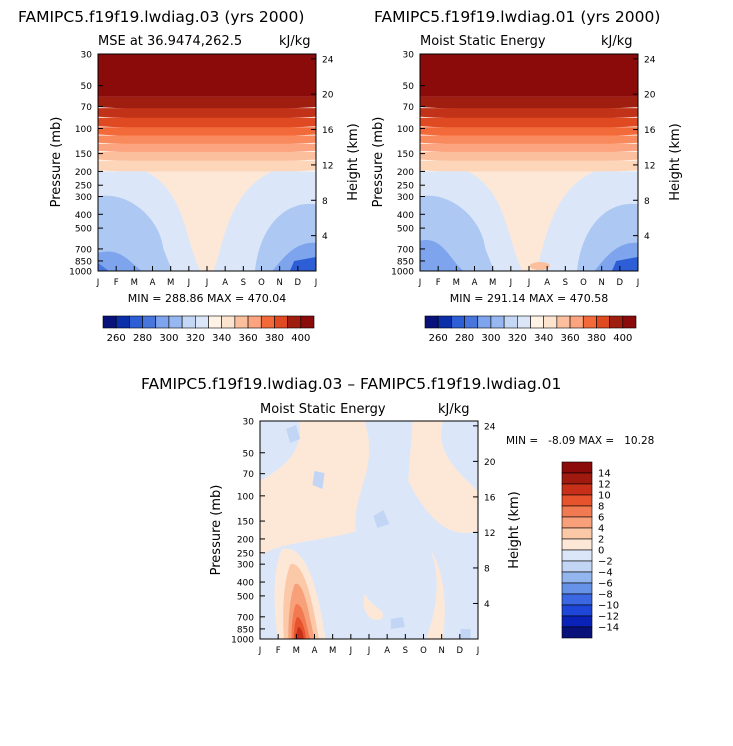 This screenshot has width=733, height=746. I want to click on pressure-tick-label: 400, so click(405, 216).